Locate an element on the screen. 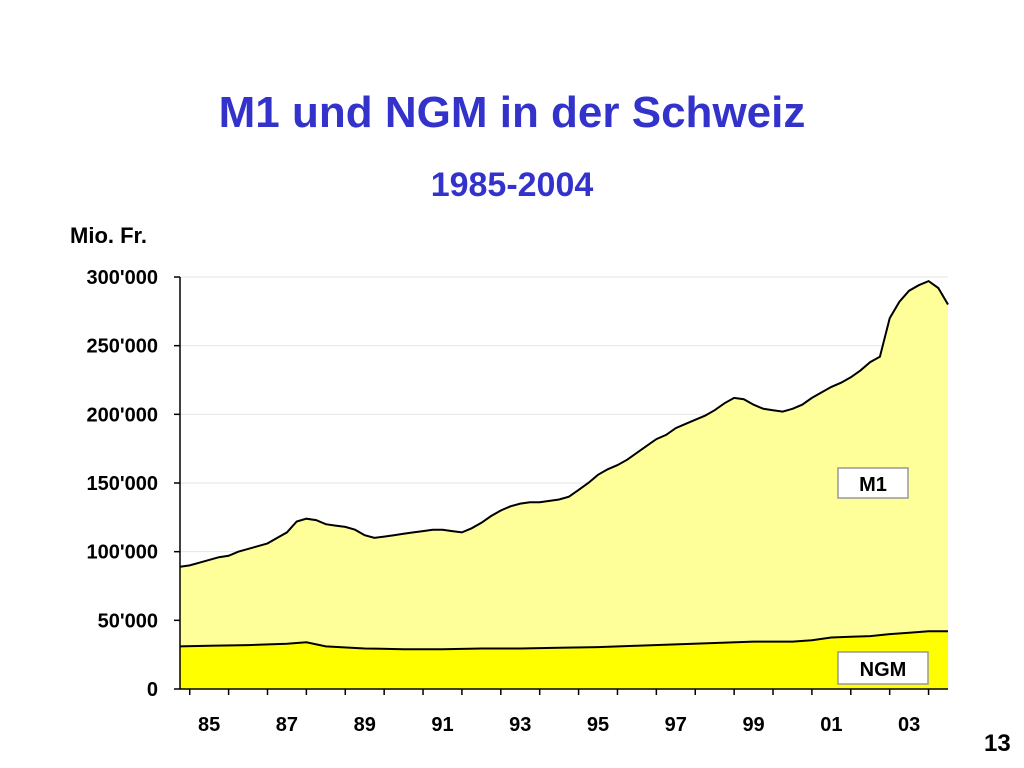 This screenshot has width=1024, height=768. x-tick-label: 93 is located at coordinates (520, 725).